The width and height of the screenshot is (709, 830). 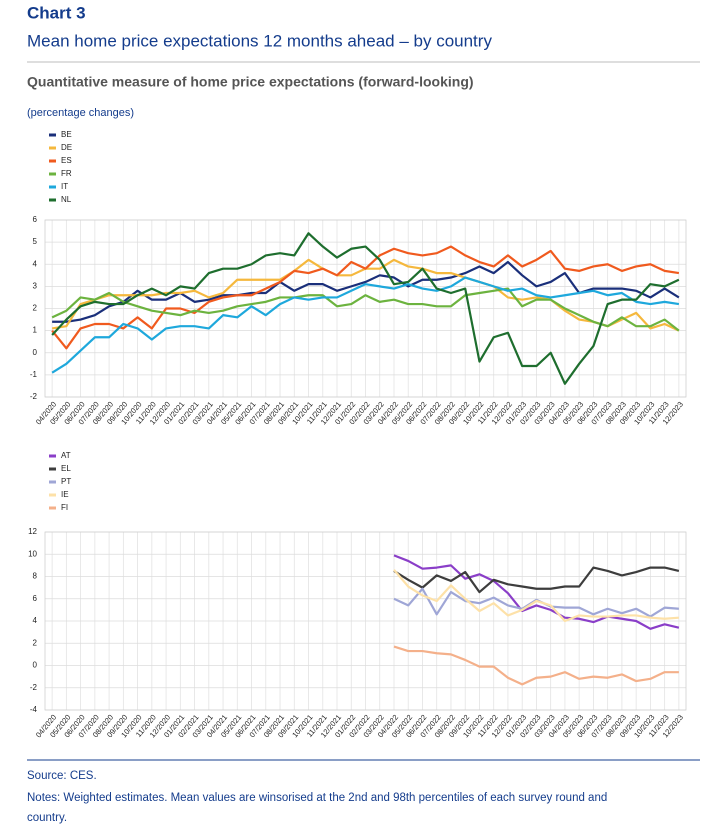 What do you see at coordinates (34, 709) in the screenshot?
I see `y-tick-label: -4` at bounding box center [34, 709].